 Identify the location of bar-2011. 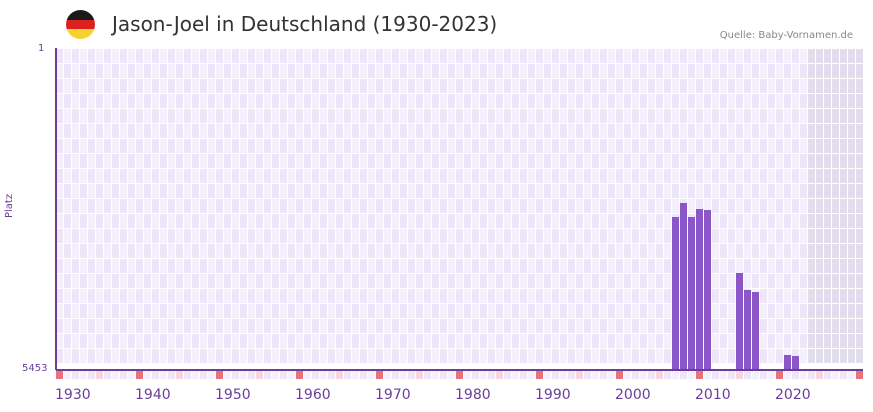
(707, 290).